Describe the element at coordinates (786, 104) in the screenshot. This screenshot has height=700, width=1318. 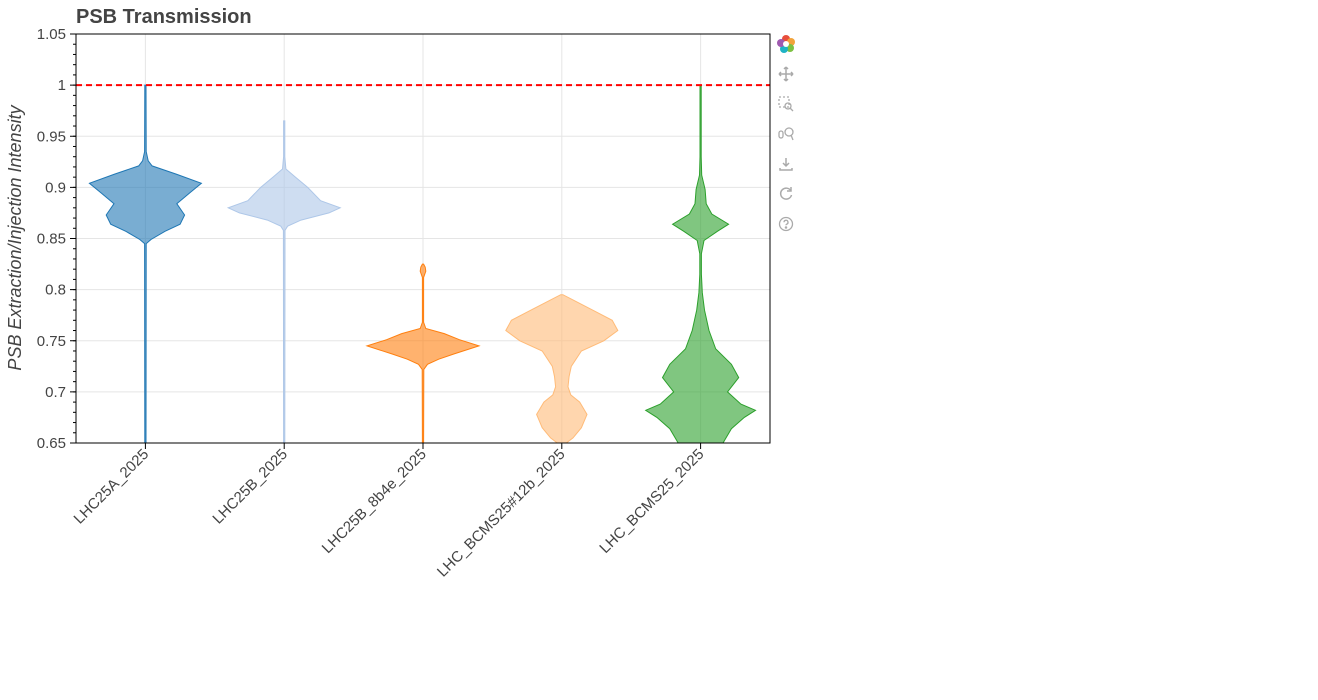
I see `box-zoom-icon` at that location.